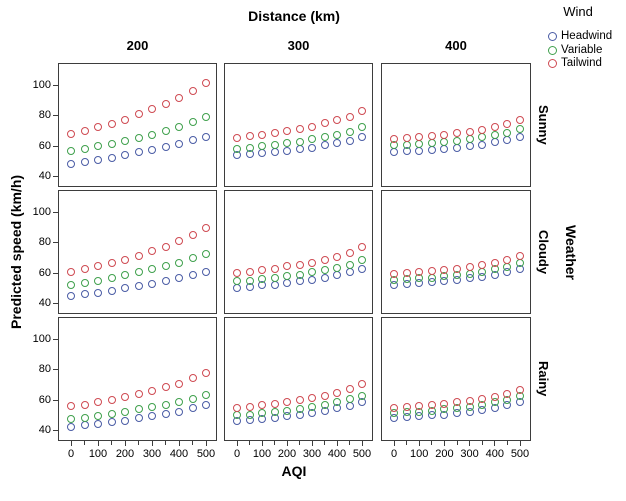 This screenshot has width=626, height=501. I want to click on legend-label: Variable, so click(582, 49).